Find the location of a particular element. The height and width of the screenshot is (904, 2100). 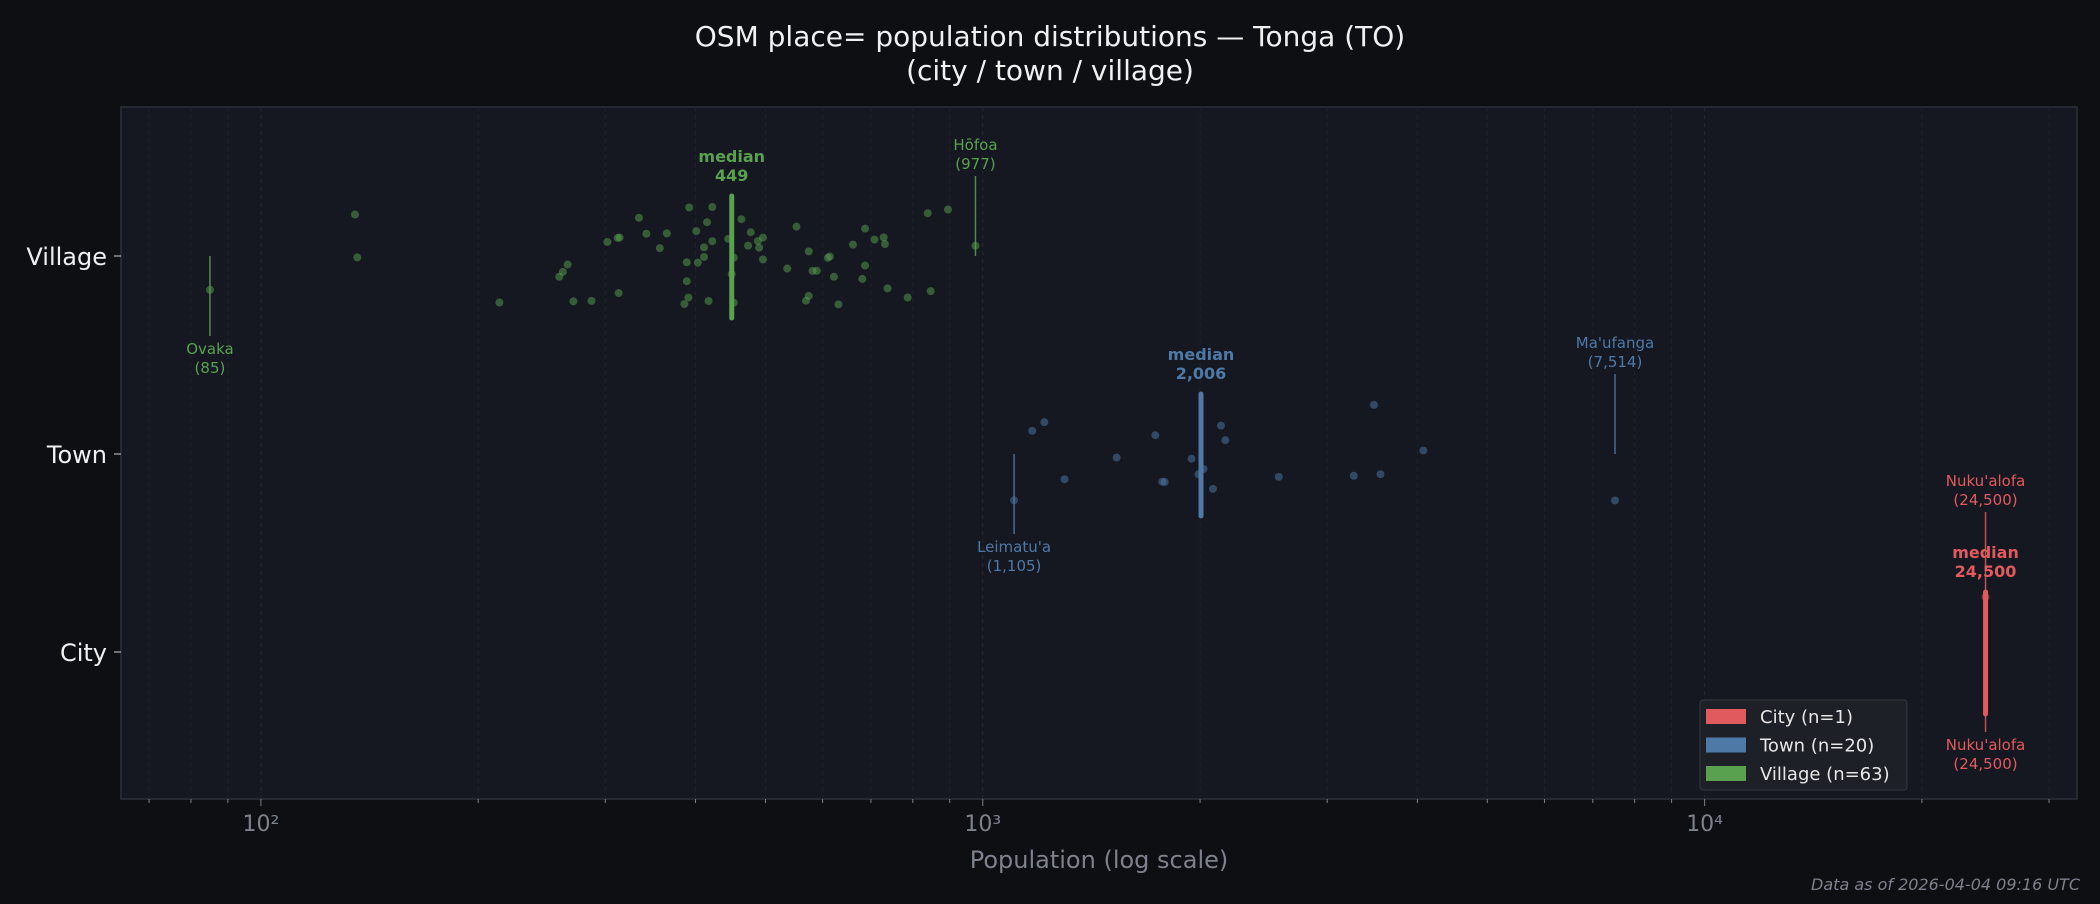

max-name-label: Nuku'alofa is located at coordinates (1986, 481).